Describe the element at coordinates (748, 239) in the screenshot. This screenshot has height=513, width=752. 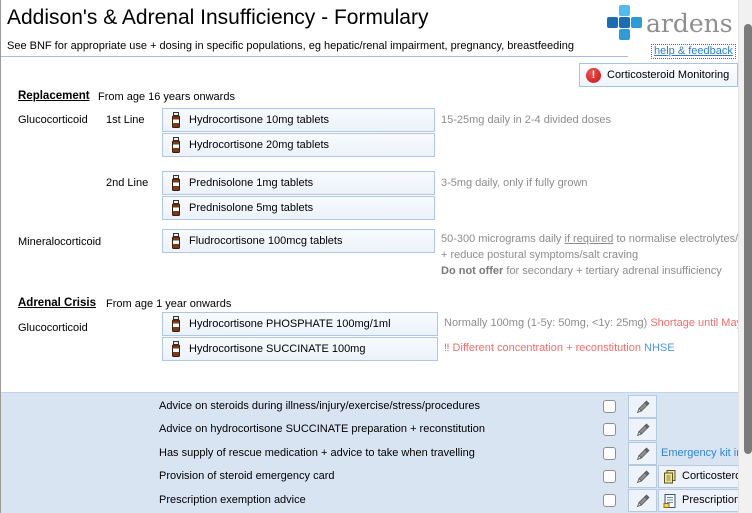
I see `scrollbar-thumb` at that location.